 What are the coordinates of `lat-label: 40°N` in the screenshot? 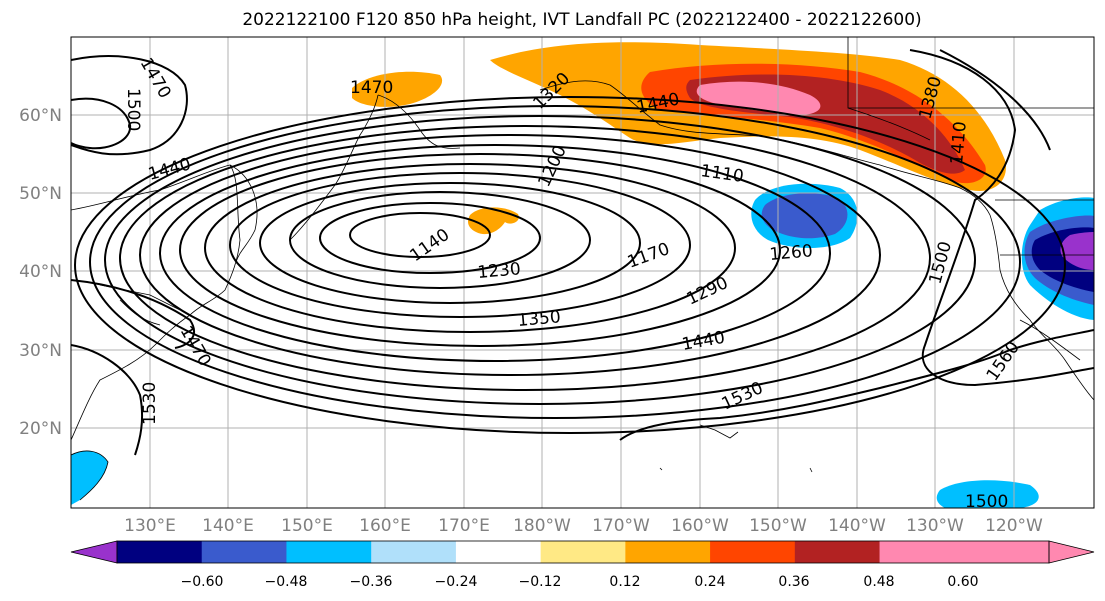 It's located at (40, 272).